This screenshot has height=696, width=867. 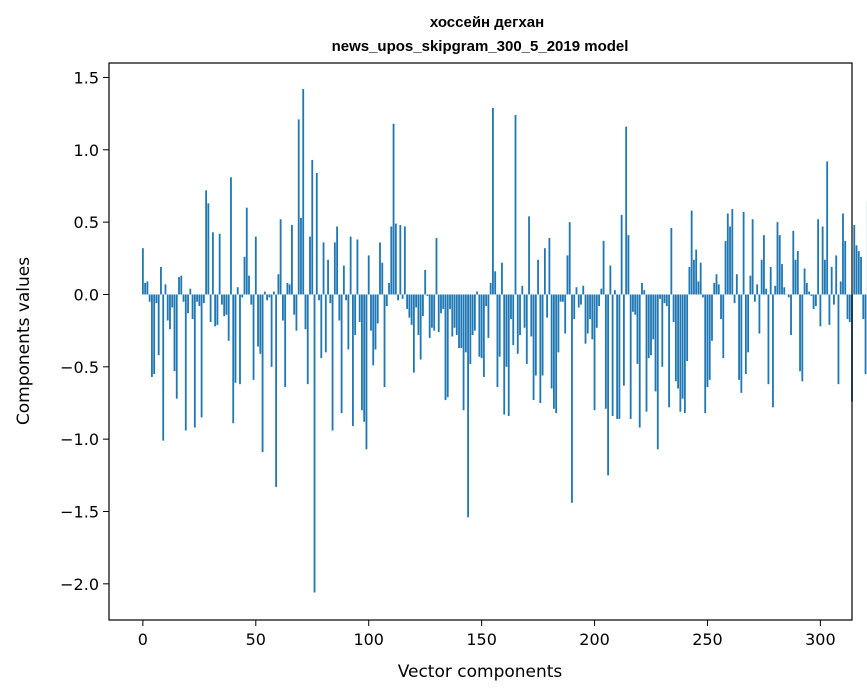 What do you see at coordinates (79, 584) in the screenshot?
I see `y-tick-label: −2.0` at bounding box center [79, 584].